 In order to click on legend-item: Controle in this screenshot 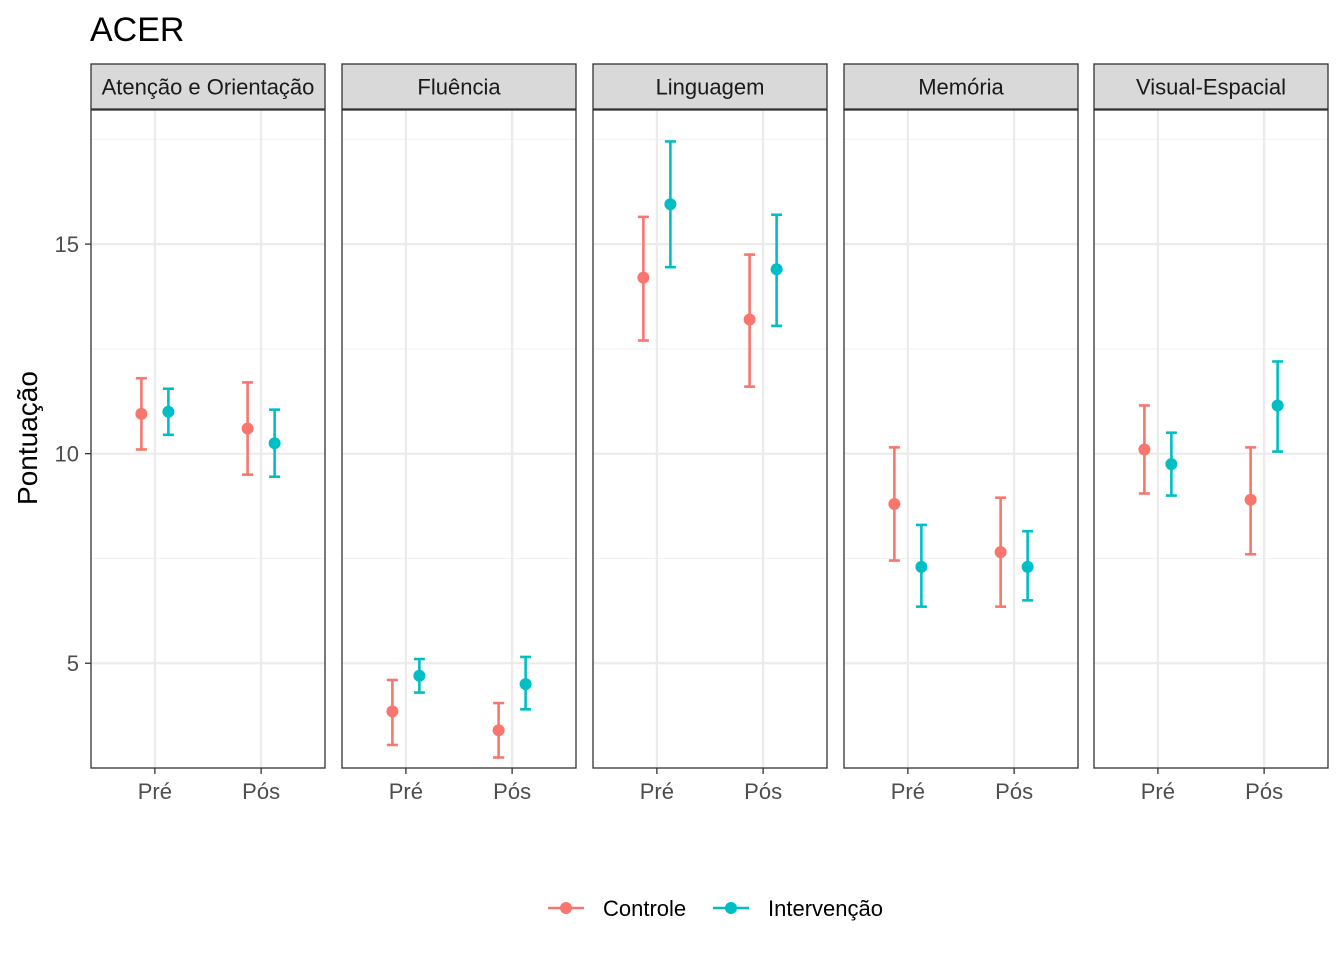, I will do `click(617, 908)`.